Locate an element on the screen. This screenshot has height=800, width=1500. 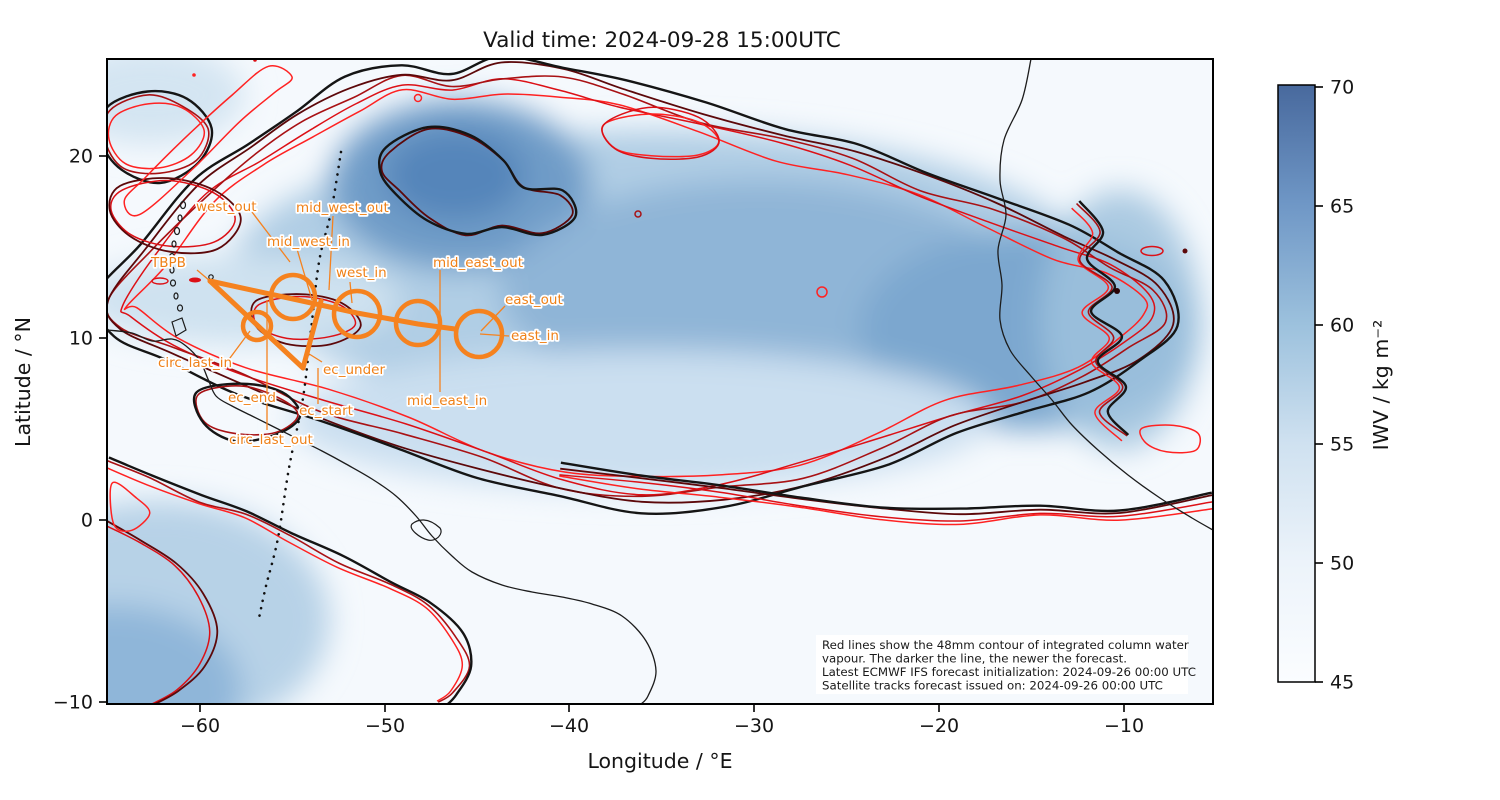
figure-title: Valid time: 2024-09-28 15:00UTC is located at coordinates (662, 40).